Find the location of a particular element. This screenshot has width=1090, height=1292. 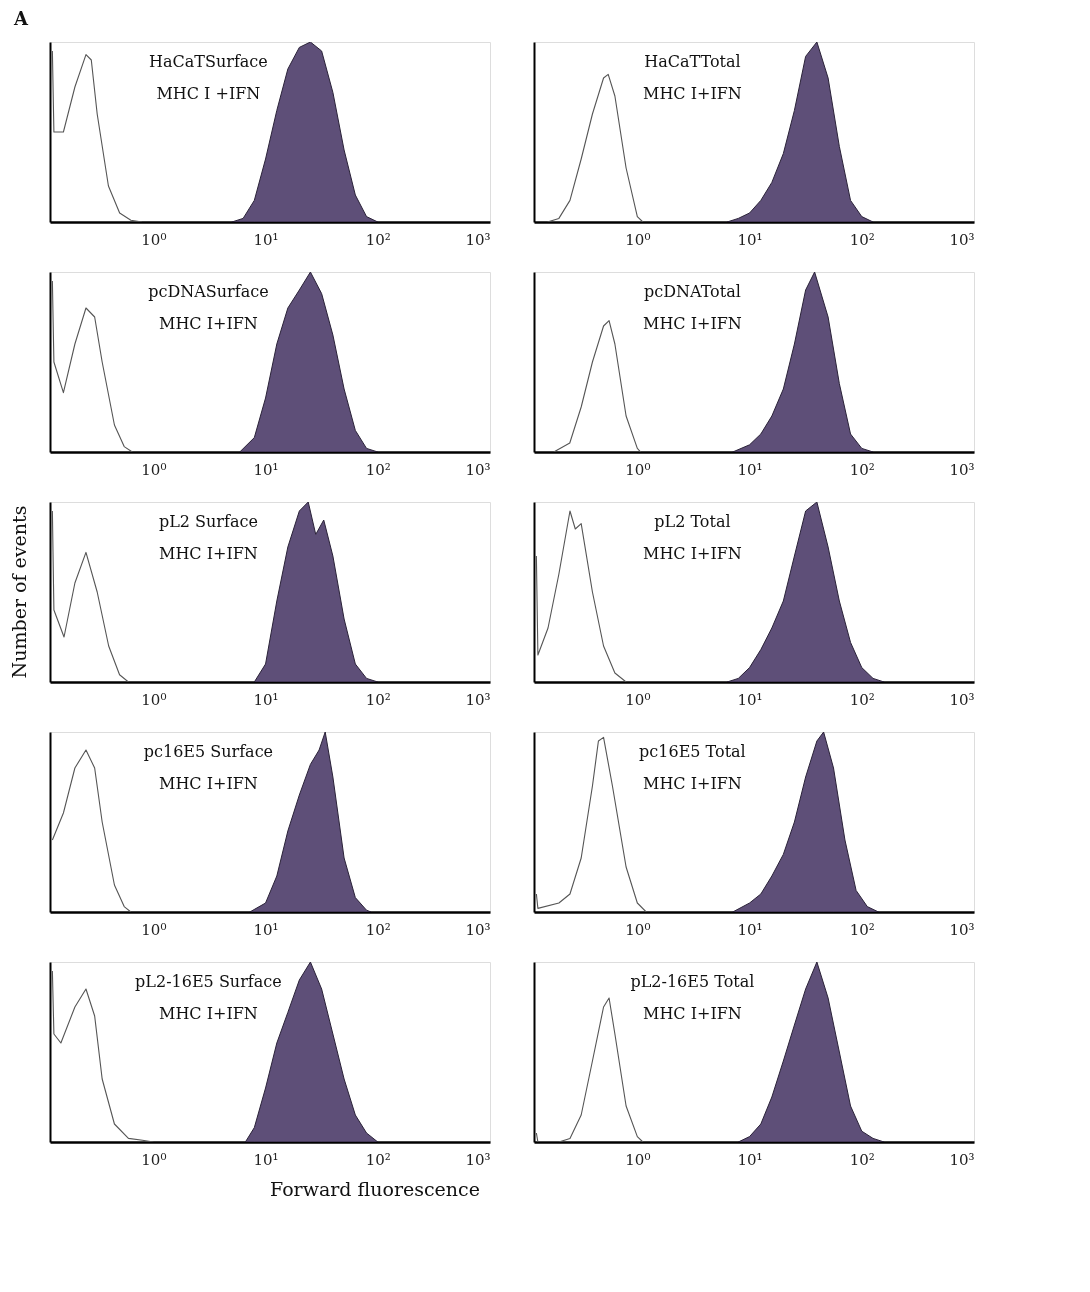

text: pcDNASurface is located at coordinates (208, 291).